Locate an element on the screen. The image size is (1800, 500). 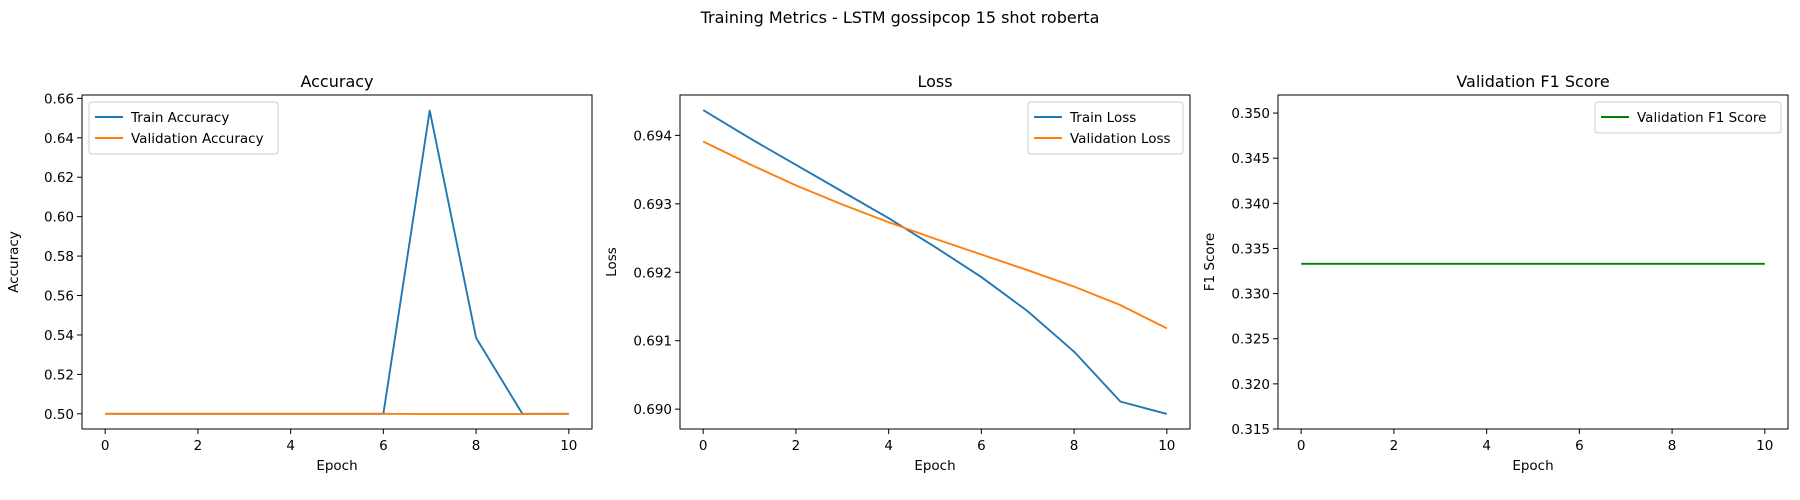
y-axis-label: Accuracy is located at coordinates (14, 262).